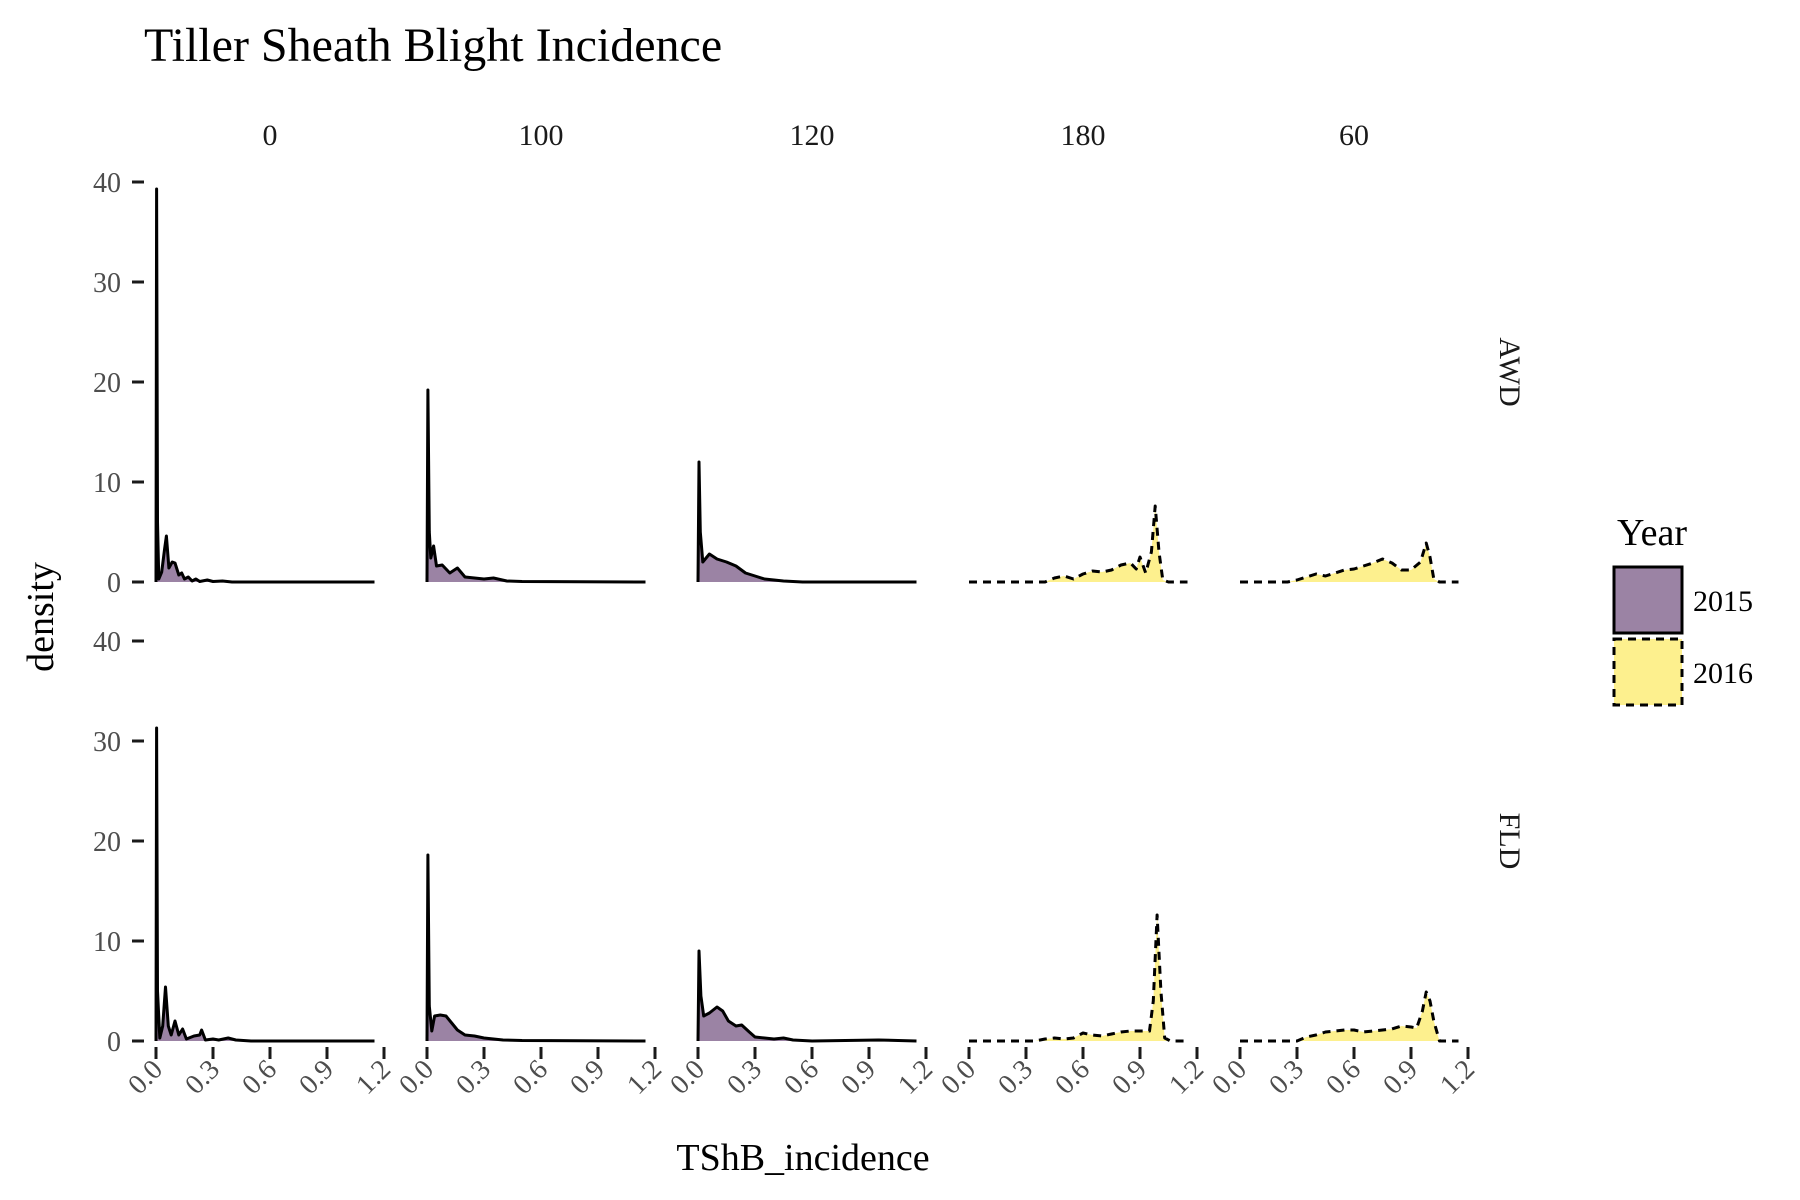  What do you see at coordinates (433, 45) in the screenshot?
I see `chart-title: Tiller Sheath Blight Incidence` at bounding box center [433, 45].